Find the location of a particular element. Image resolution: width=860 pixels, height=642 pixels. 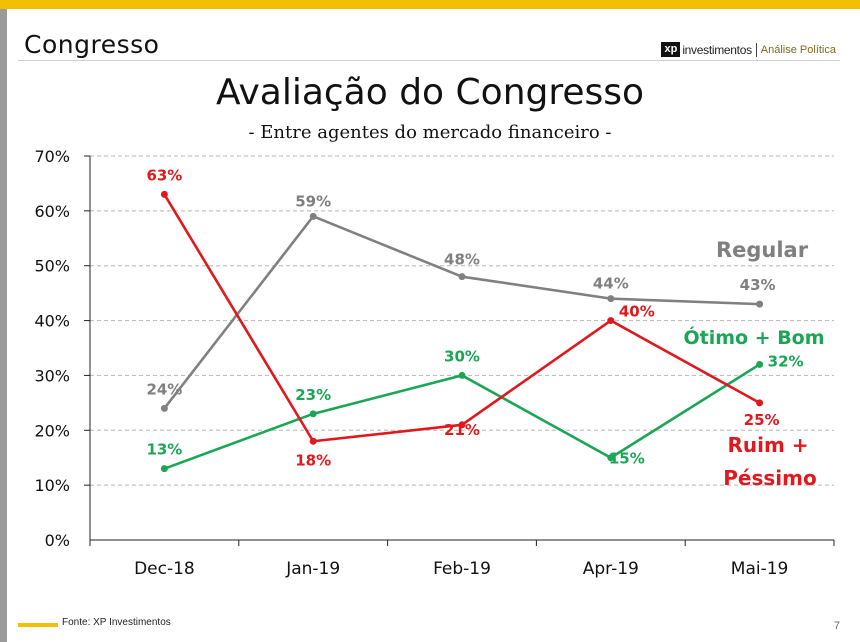

y-tick-label: 40% is located at coordinates (52, 321).